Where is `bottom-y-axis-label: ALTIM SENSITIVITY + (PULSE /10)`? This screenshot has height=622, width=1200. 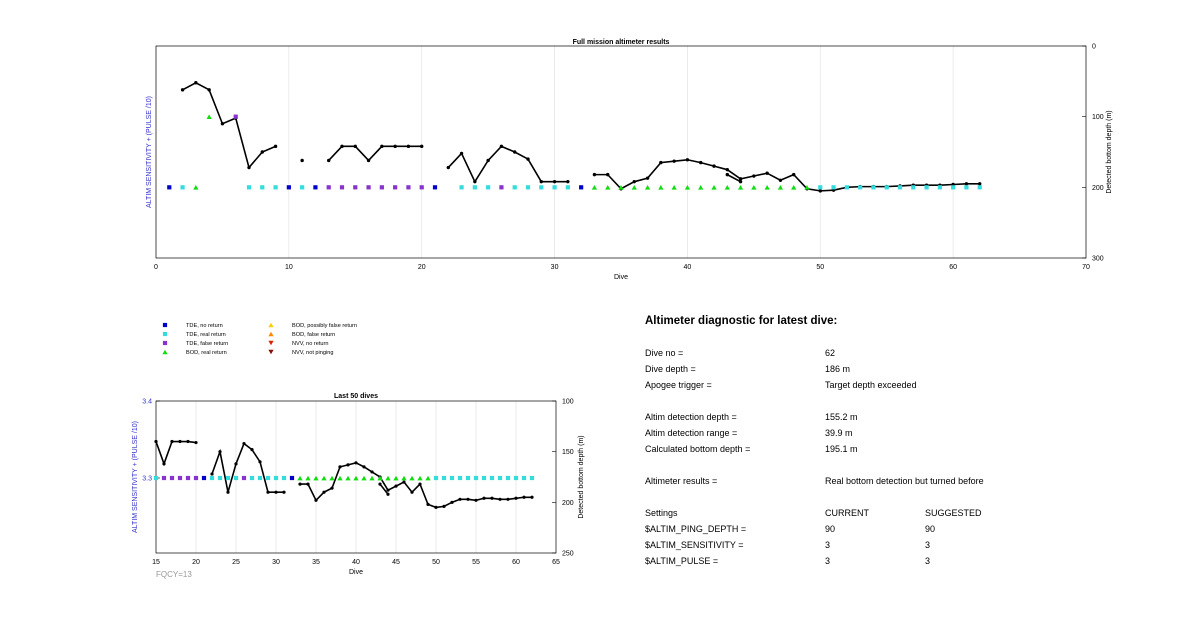
bottom-y-axis-label: ALTIM SENSITIVITY + (PULSE /10) is located at coordinates (135, 477).